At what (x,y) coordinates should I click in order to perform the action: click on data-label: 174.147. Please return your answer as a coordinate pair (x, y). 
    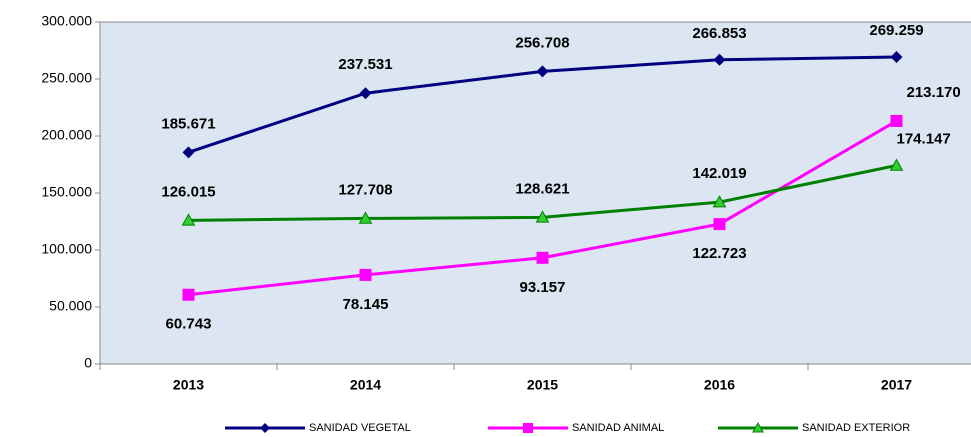
    Looking at the image, I should click on (924, 138).